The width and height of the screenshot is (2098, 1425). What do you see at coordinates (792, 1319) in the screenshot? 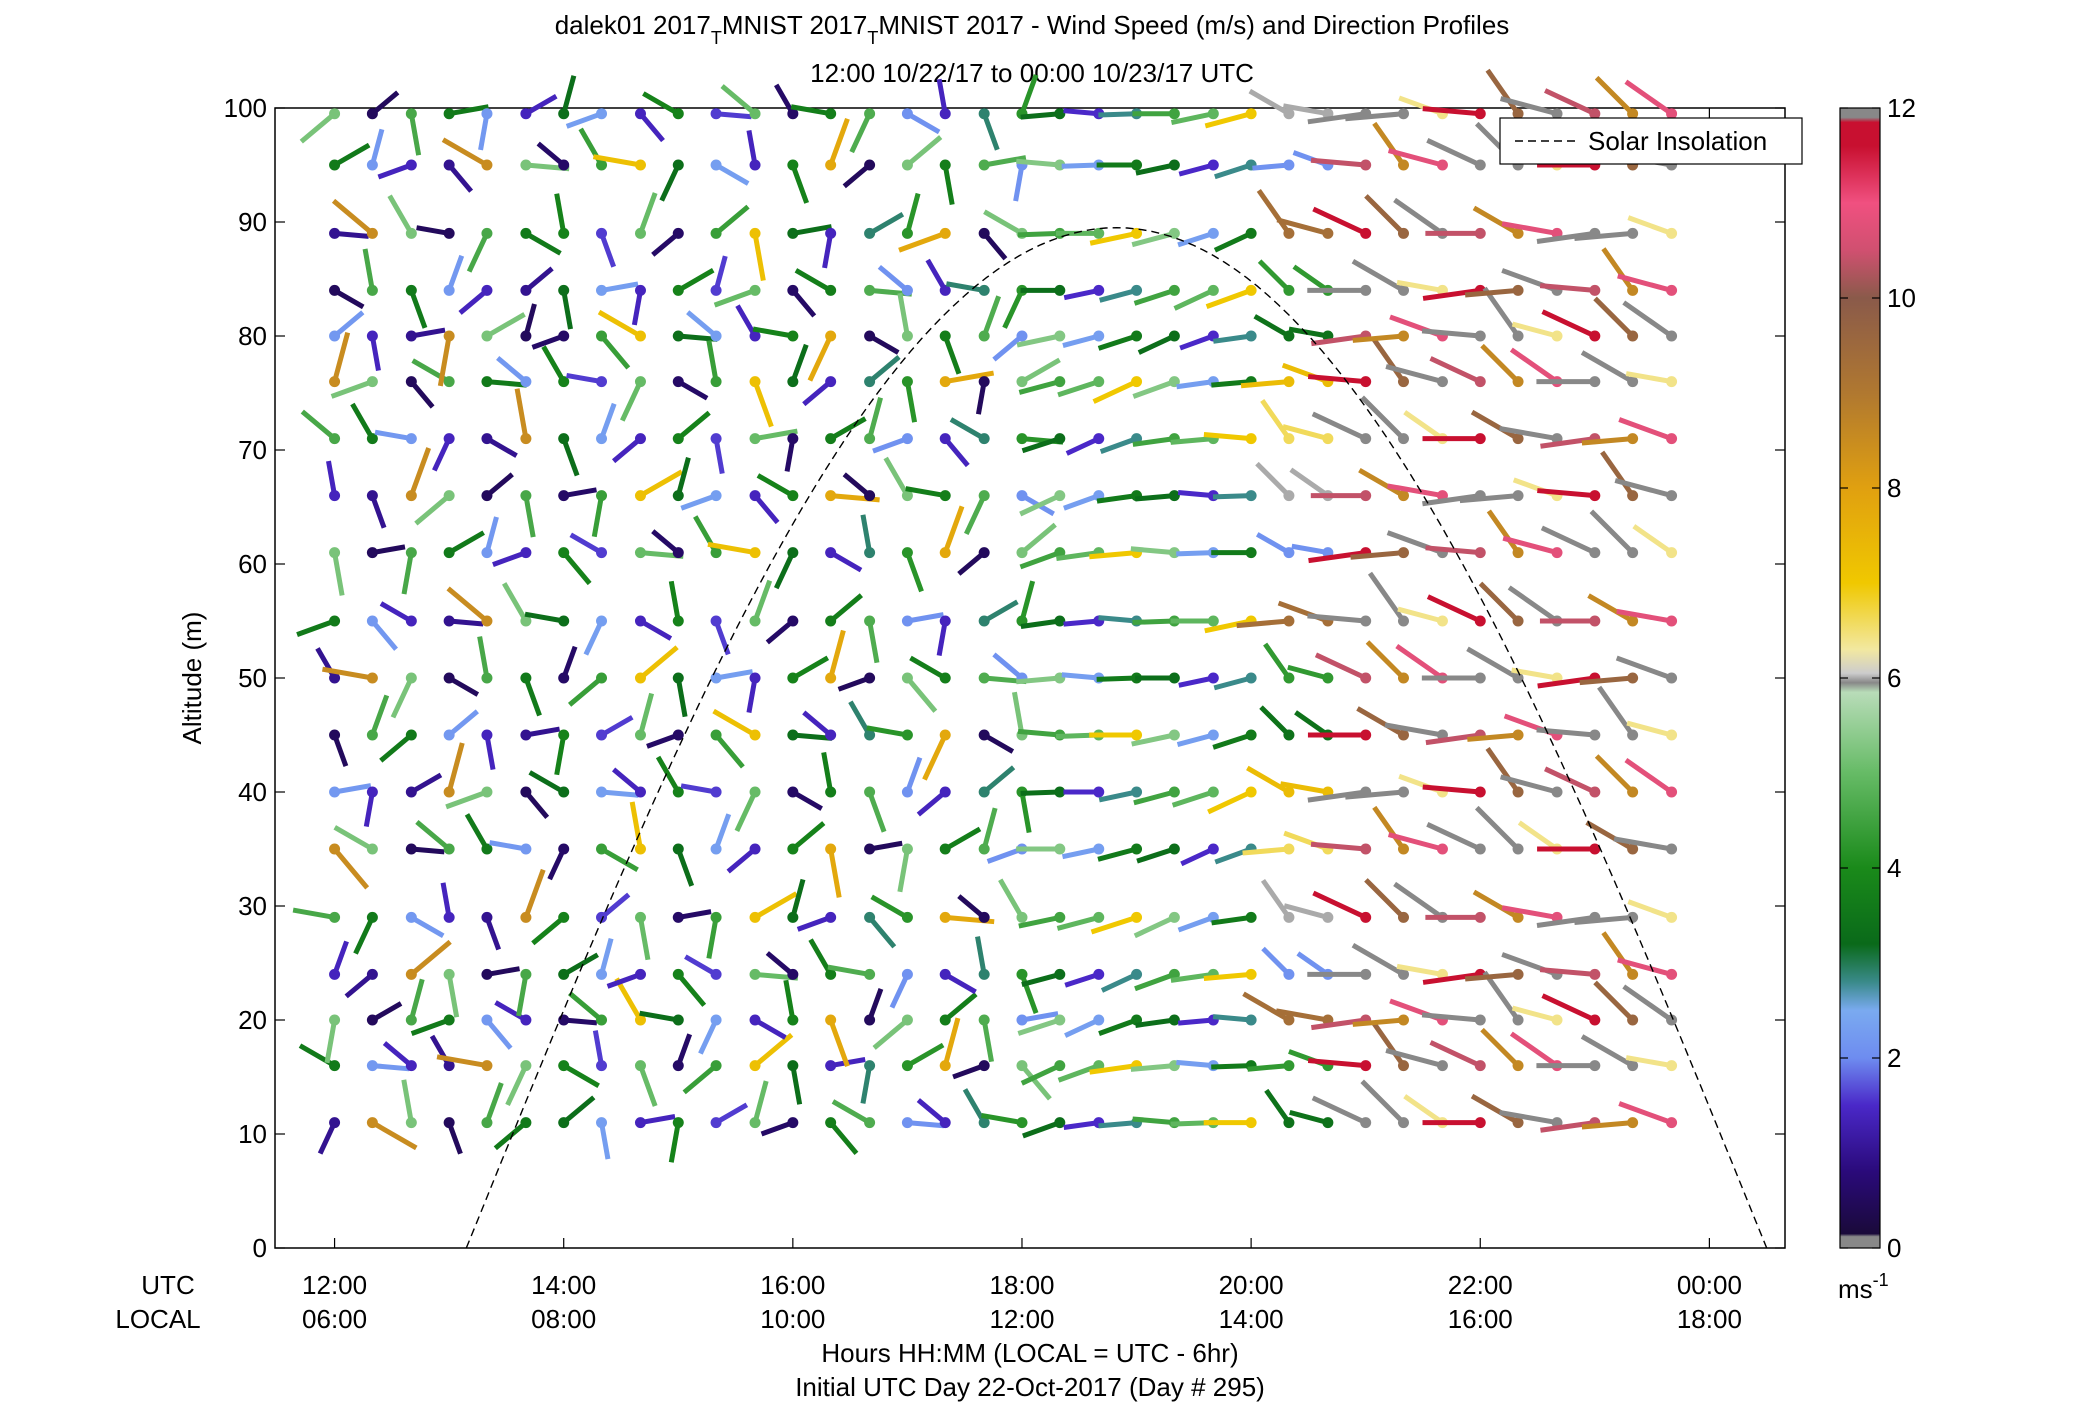
I see `x-tick-label-local: 10:00` at bounding box center [792, 1319].